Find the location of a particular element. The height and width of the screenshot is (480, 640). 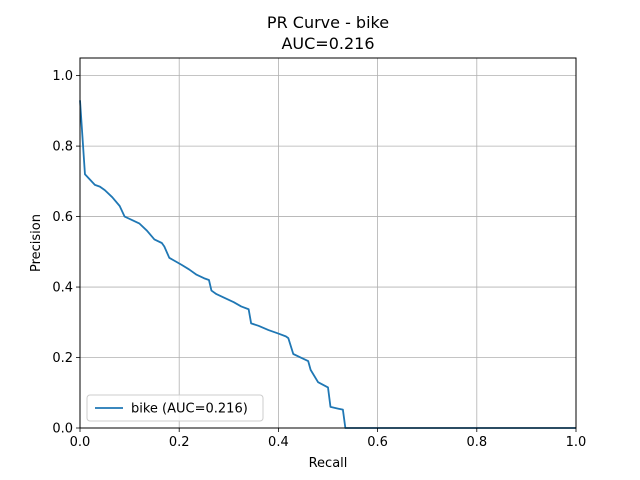

x-tick-label: 0.0 is located at coordinates (80, 442).